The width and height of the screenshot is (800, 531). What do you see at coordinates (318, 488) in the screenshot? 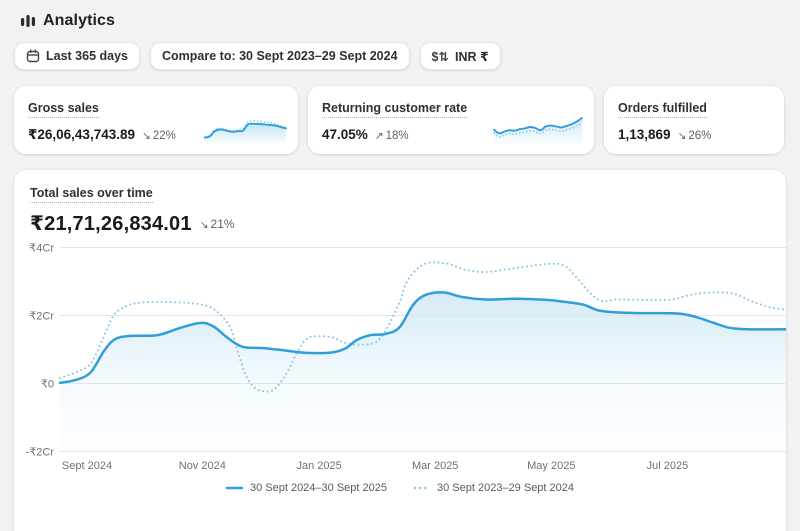
I see `legend-label-current: 30 Sept 2024–30 Sept 2025` at bounding box center [318, 488].